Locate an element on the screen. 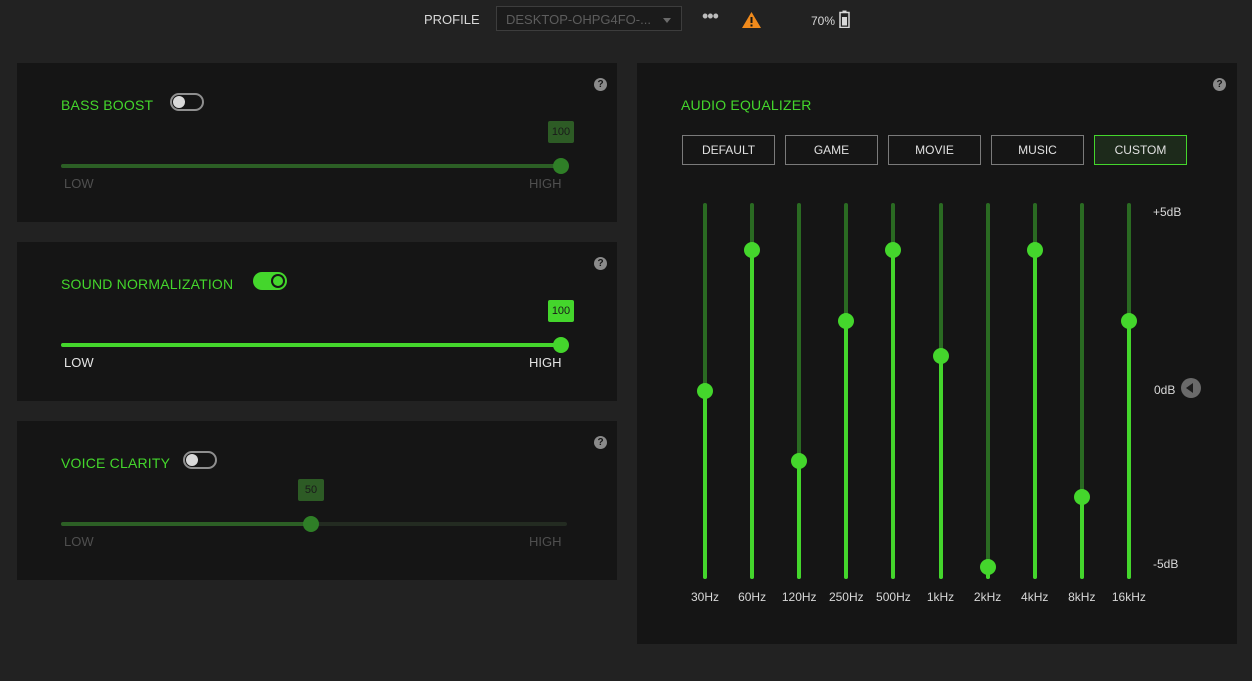  eq-frequency-label: 8kHz is located at coordinates (1082, 597).